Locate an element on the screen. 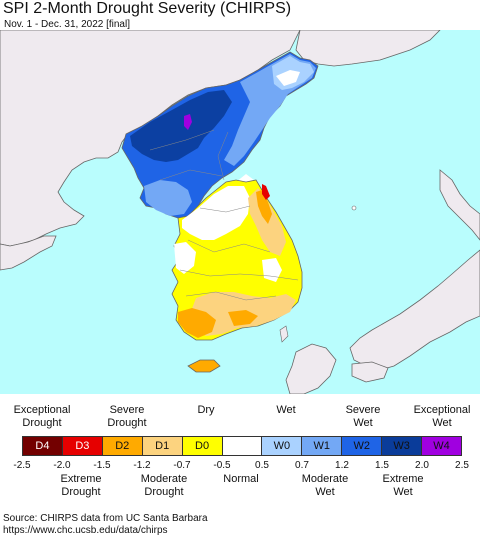  legend-top-label: Wet is located at coordinates (286, 410).